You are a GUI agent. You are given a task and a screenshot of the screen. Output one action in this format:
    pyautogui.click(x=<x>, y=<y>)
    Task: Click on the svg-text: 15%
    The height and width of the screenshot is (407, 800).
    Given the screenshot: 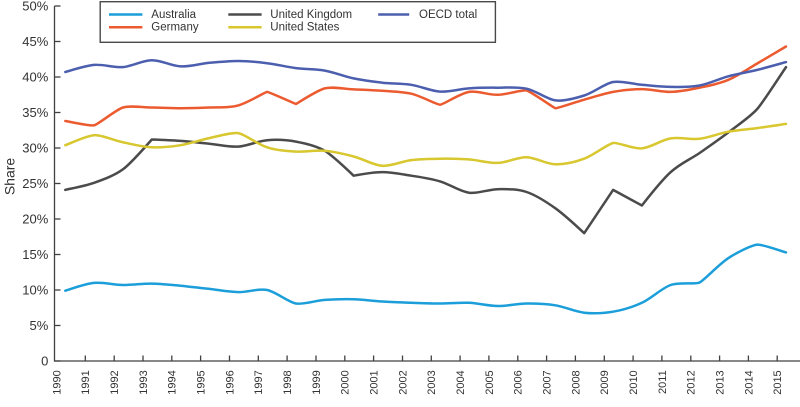 What is the action you would take?
    pyautogui.click(x=35, y=254)
    